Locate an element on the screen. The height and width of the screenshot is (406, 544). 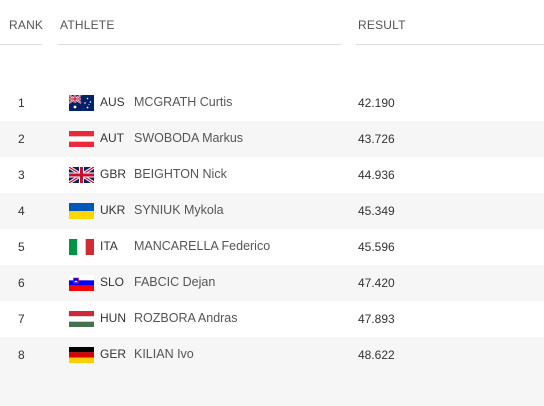
result-cell: 47.893 is located at coordinates (376, 319).